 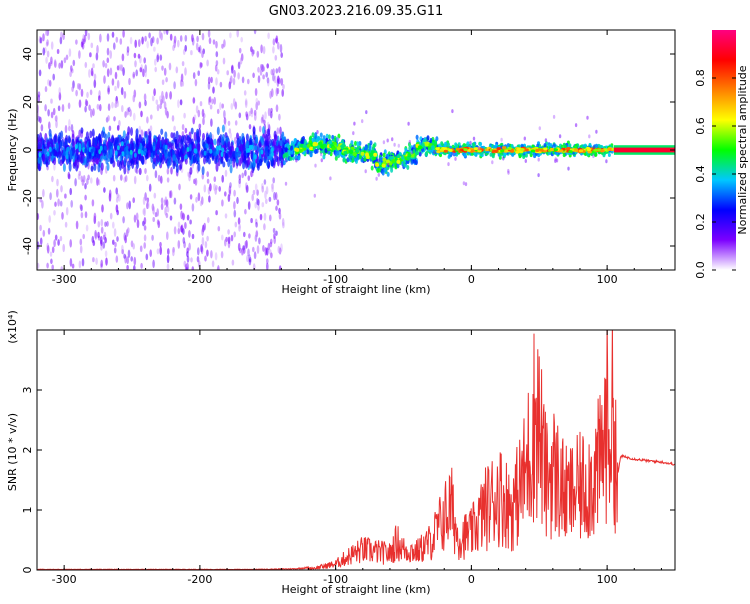 I want to click on tick-label: -300, so click(x=64, y=579).